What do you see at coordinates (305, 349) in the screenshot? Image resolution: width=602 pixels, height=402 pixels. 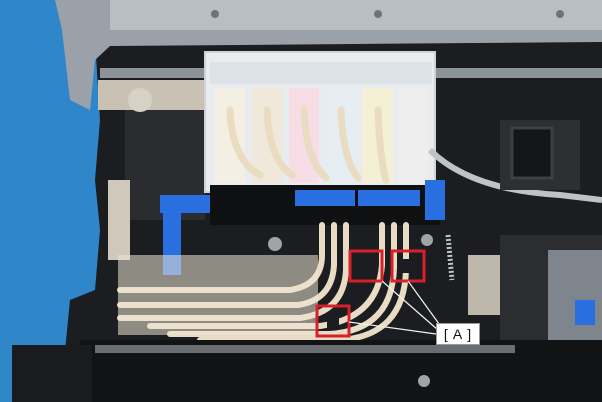 I see `bottom-rail` at bounding box center [305, 349].